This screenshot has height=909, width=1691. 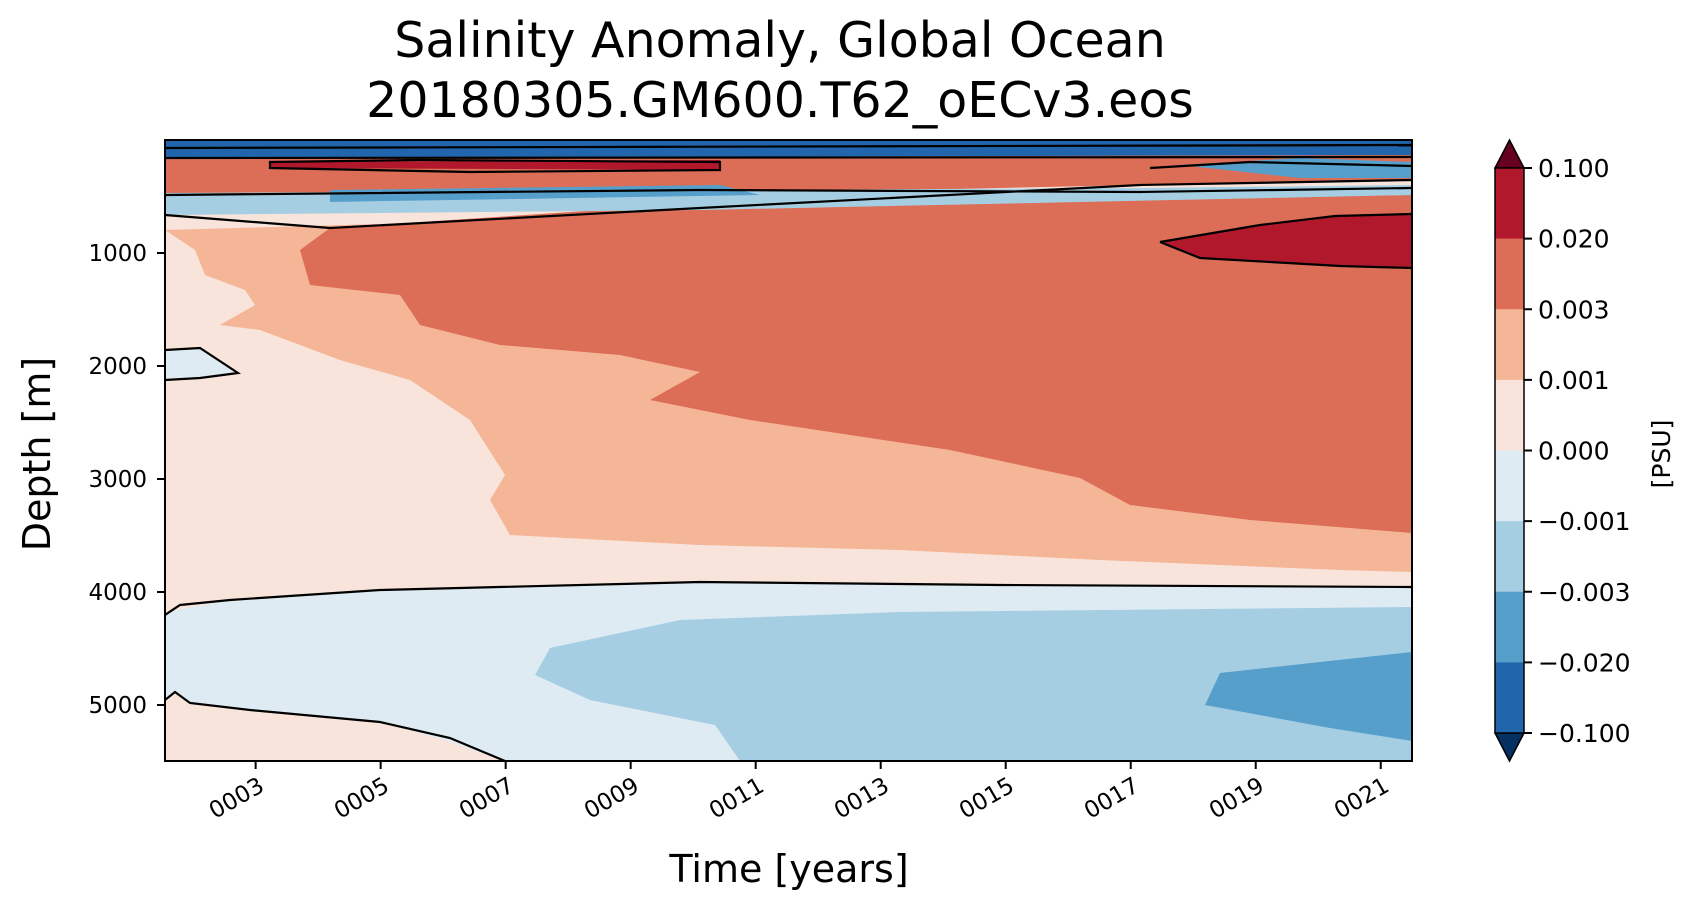 I want to click on region-level-neg-surface-mid, so click(x=545, y=193).